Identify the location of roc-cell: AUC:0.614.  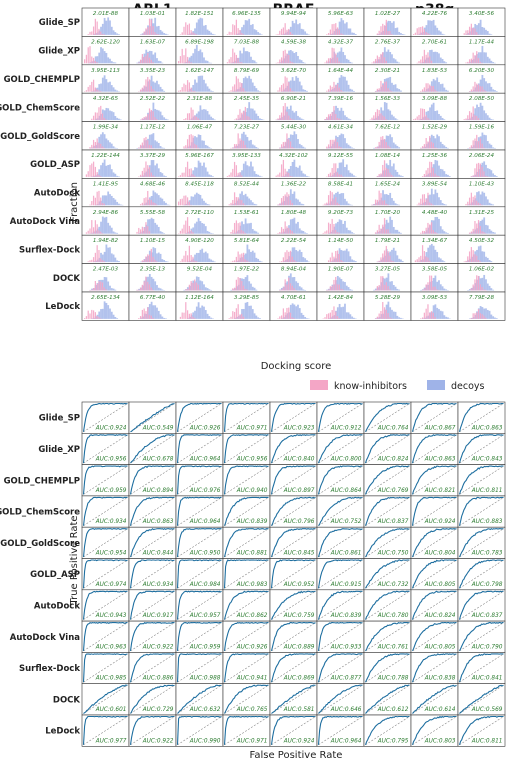
(434, 699).